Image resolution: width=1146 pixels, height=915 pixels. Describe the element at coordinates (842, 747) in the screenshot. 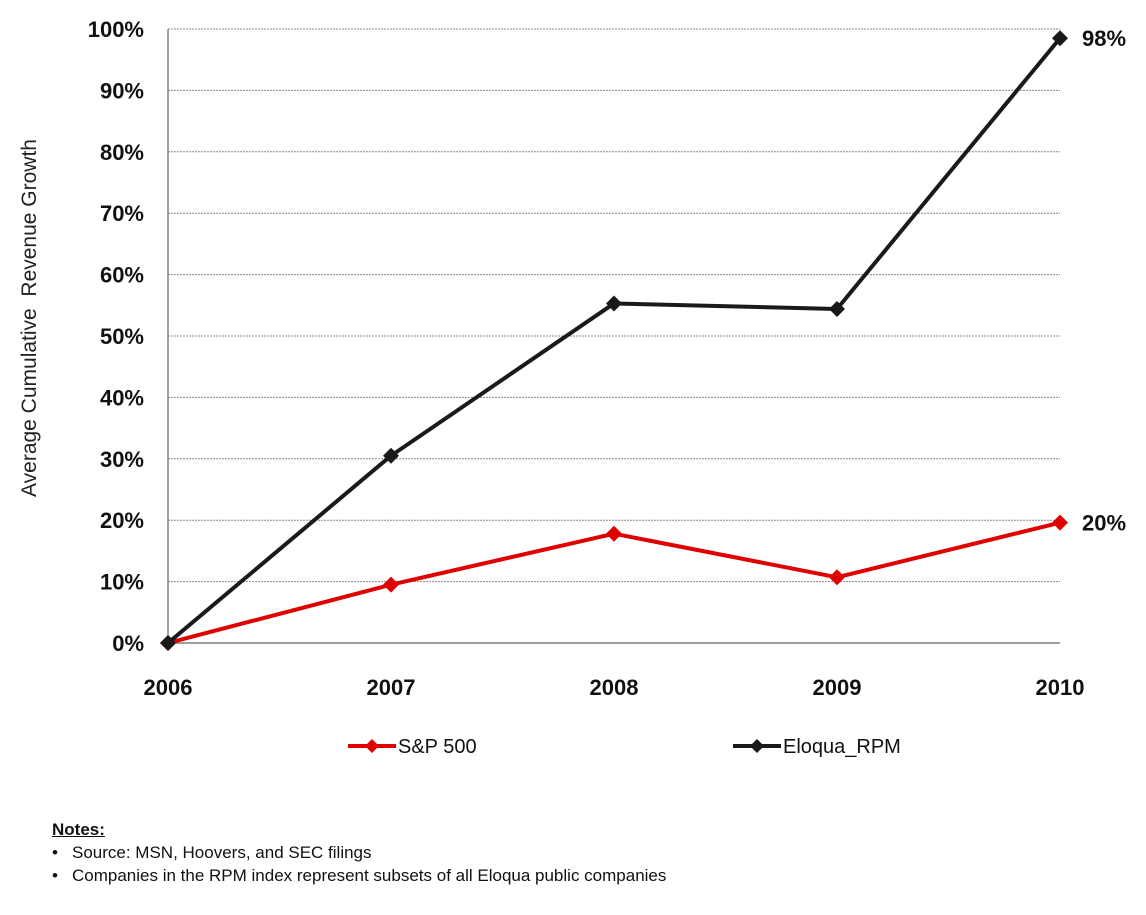

I see `legend-label: Eloqua_RPM` at that location.